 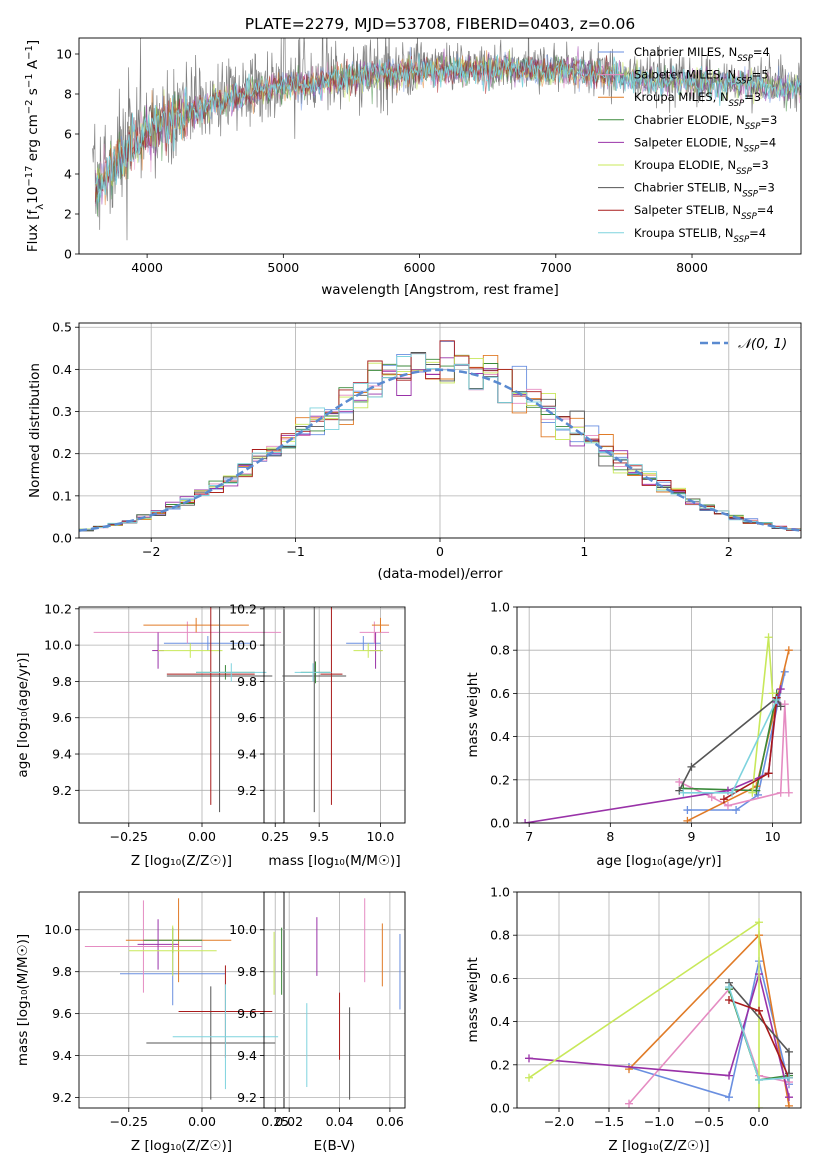 I want to click on y-tick-label: 0.3, so click(x=62, y=411).